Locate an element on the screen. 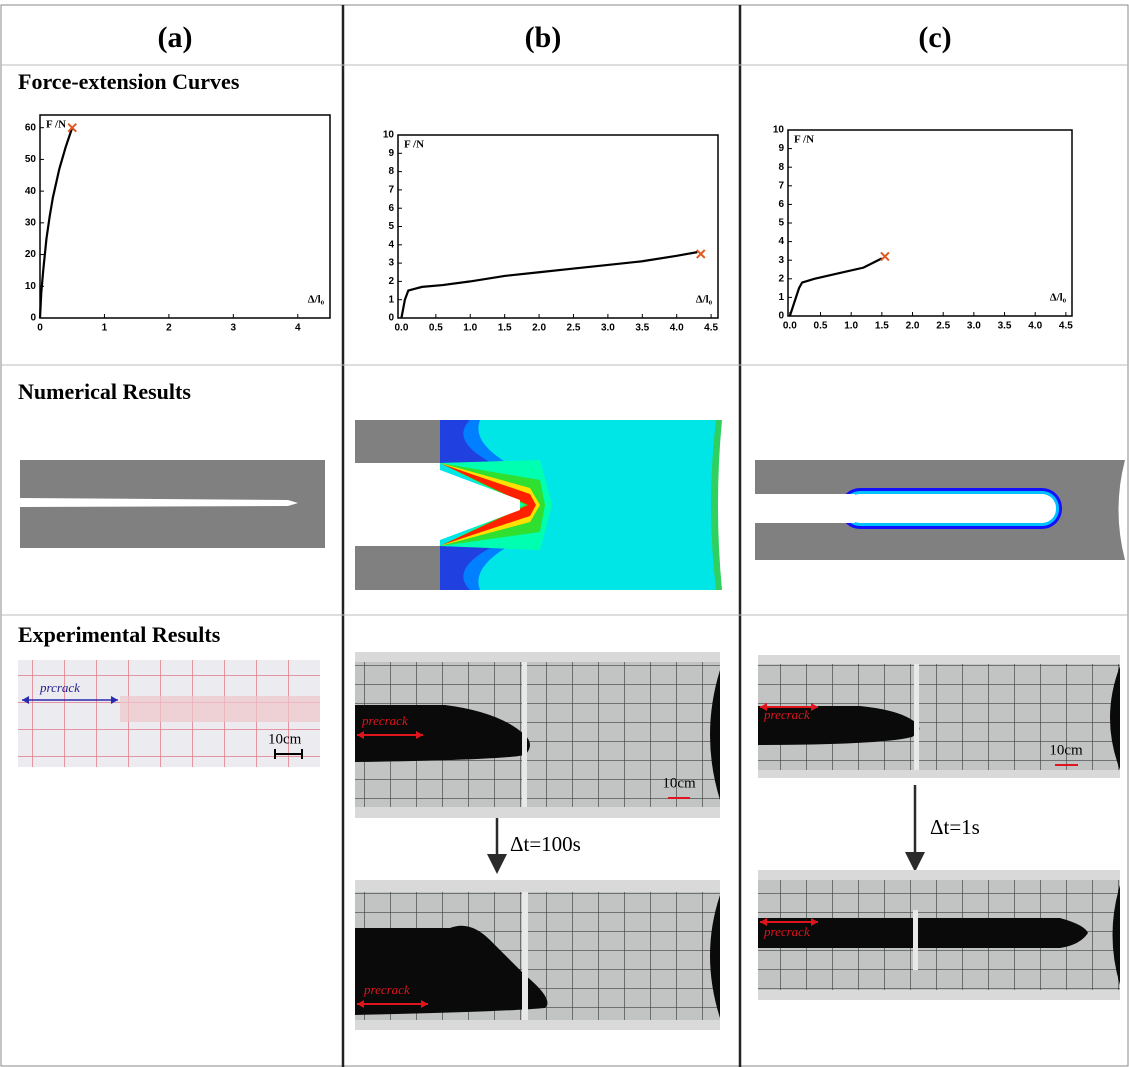 This screenshot has width=1129, height=1067. x-tick-label: 2 is located at coordinates (169, 328).